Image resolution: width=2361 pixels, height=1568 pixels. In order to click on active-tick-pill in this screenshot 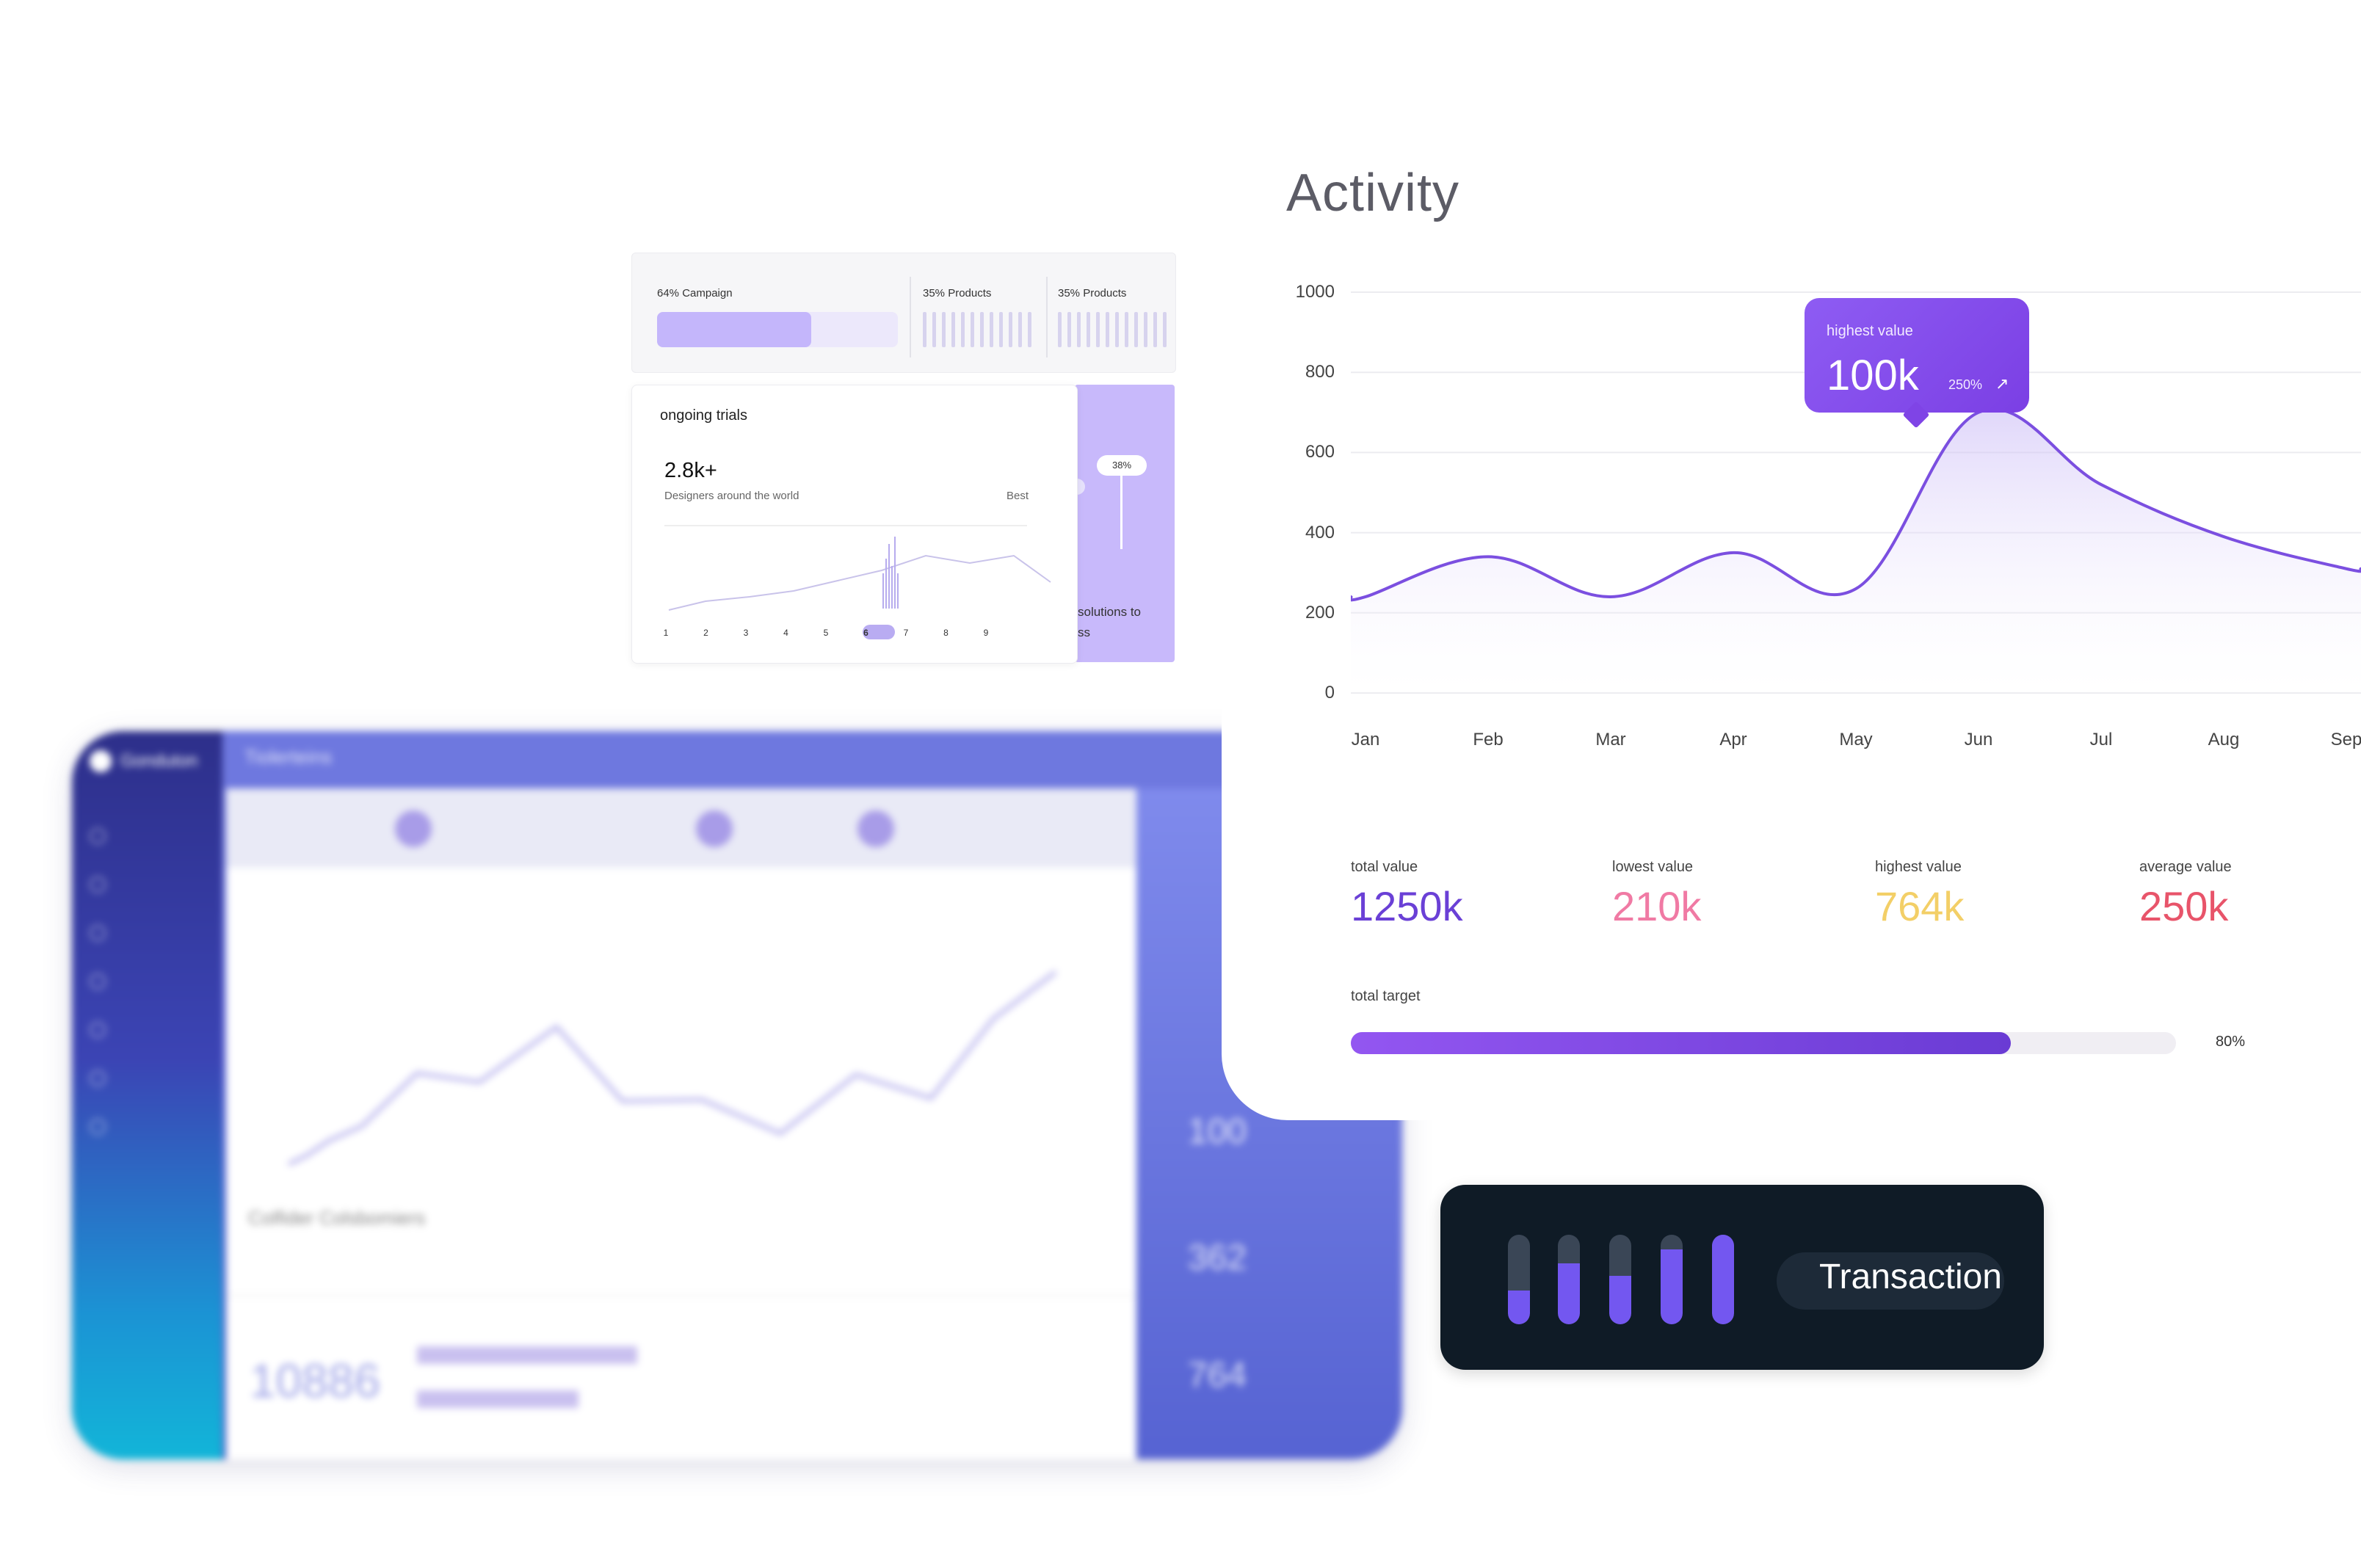, I will do `click(879, 632)`.